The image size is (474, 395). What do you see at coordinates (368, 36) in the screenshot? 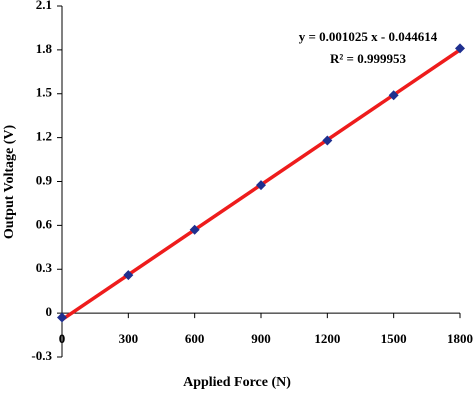
I see `fit-equation: y = 0.001025 x - 0.044614` at bounding box center [368, 36].